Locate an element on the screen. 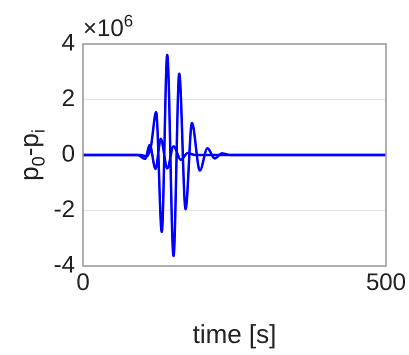  y-tick-label: 0 is located at coordinates (68, 154).